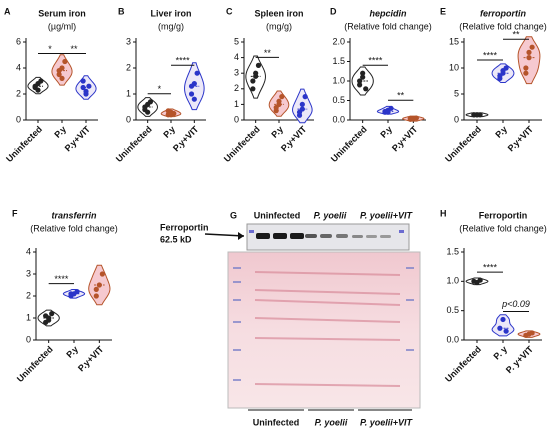 The height and width of the screenshot is (434, 550). I want to click on lane-label: P. yoelii+VIT, so click(387, 422).